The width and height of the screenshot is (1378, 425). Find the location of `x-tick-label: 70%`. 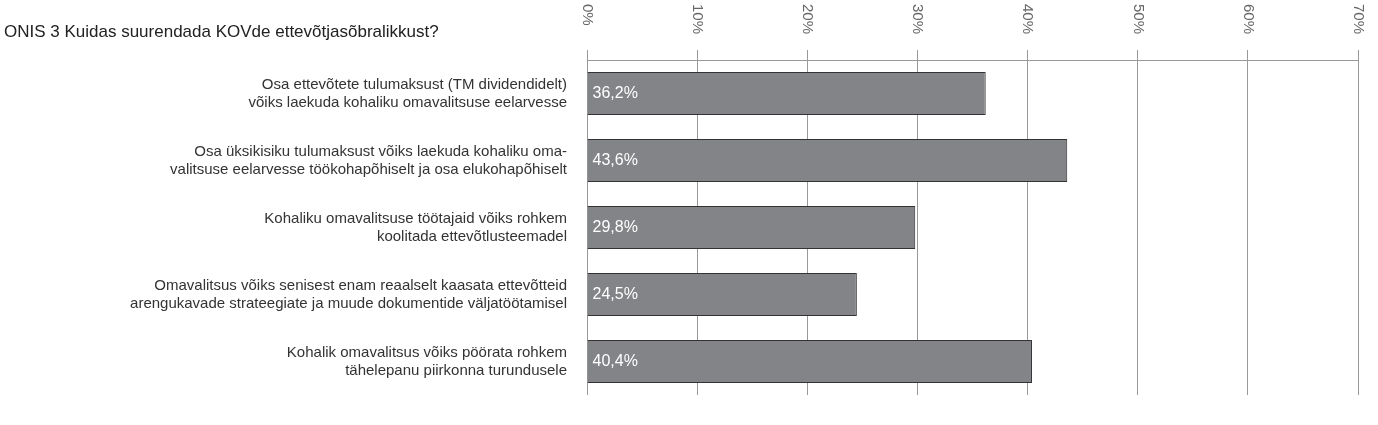

x-tick-label: 70% is located at coordinates (1359, 19).